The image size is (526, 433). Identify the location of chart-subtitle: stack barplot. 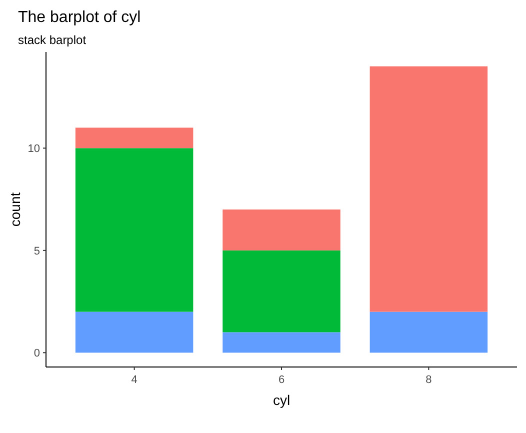
(52, 40).